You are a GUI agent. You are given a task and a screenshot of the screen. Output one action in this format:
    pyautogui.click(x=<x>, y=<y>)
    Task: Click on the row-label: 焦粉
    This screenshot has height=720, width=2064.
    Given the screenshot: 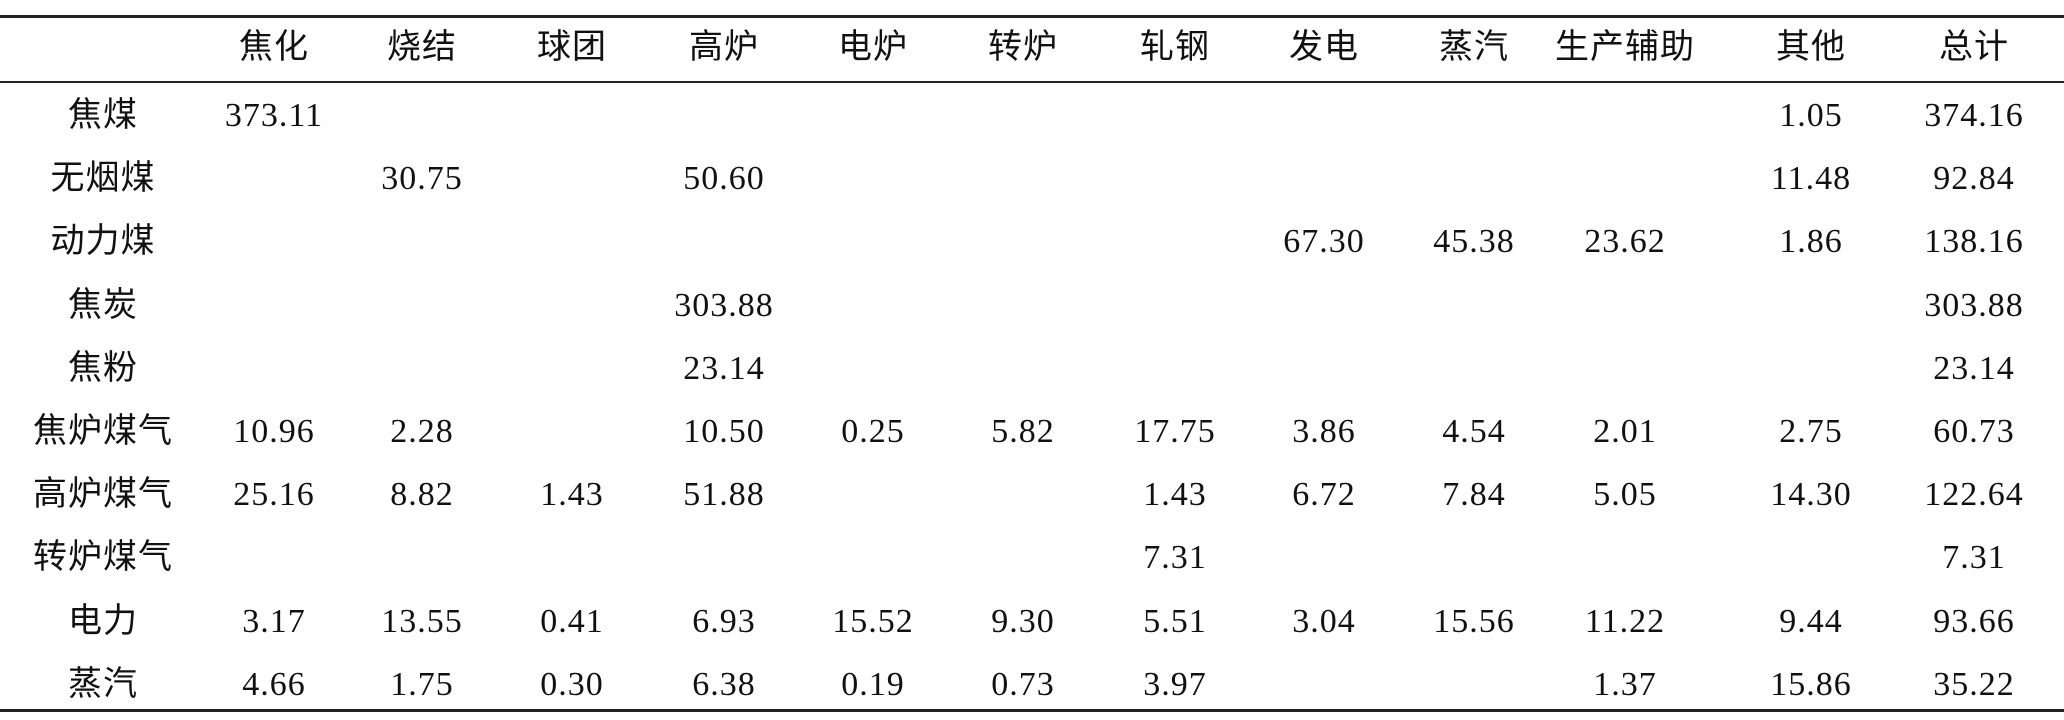 What is the action you would take?
    pyautogui.click(x=103, y=368)
    